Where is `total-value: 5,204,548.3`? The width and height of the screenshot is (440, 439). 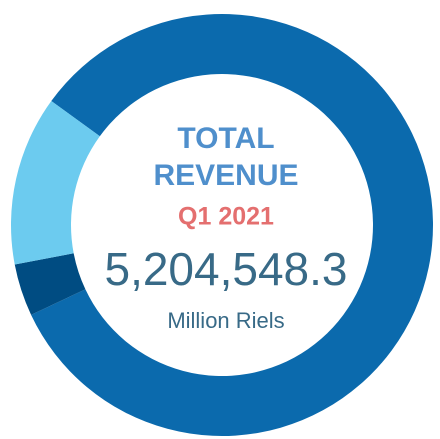
total-value: 5,204,548.3 is located at coordinates (225, 269).